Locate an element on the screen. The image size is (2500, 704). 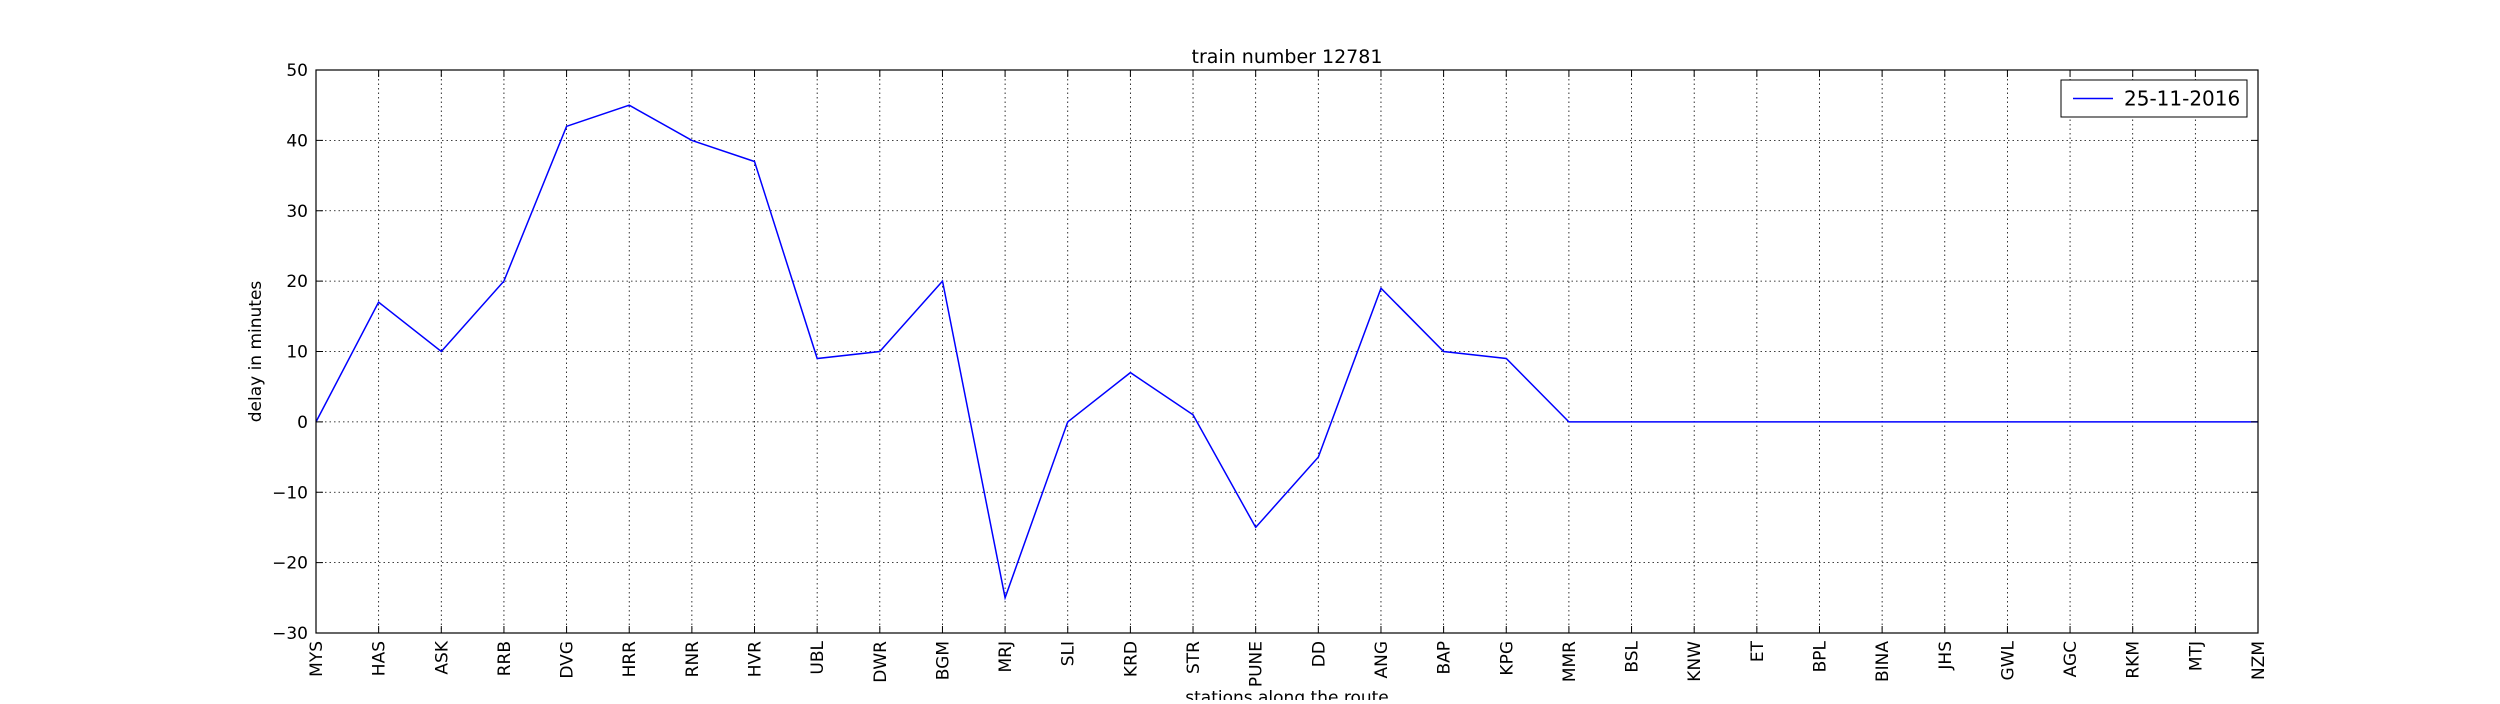
x-tick-label: BSL is located at coordinates (1633, 656).